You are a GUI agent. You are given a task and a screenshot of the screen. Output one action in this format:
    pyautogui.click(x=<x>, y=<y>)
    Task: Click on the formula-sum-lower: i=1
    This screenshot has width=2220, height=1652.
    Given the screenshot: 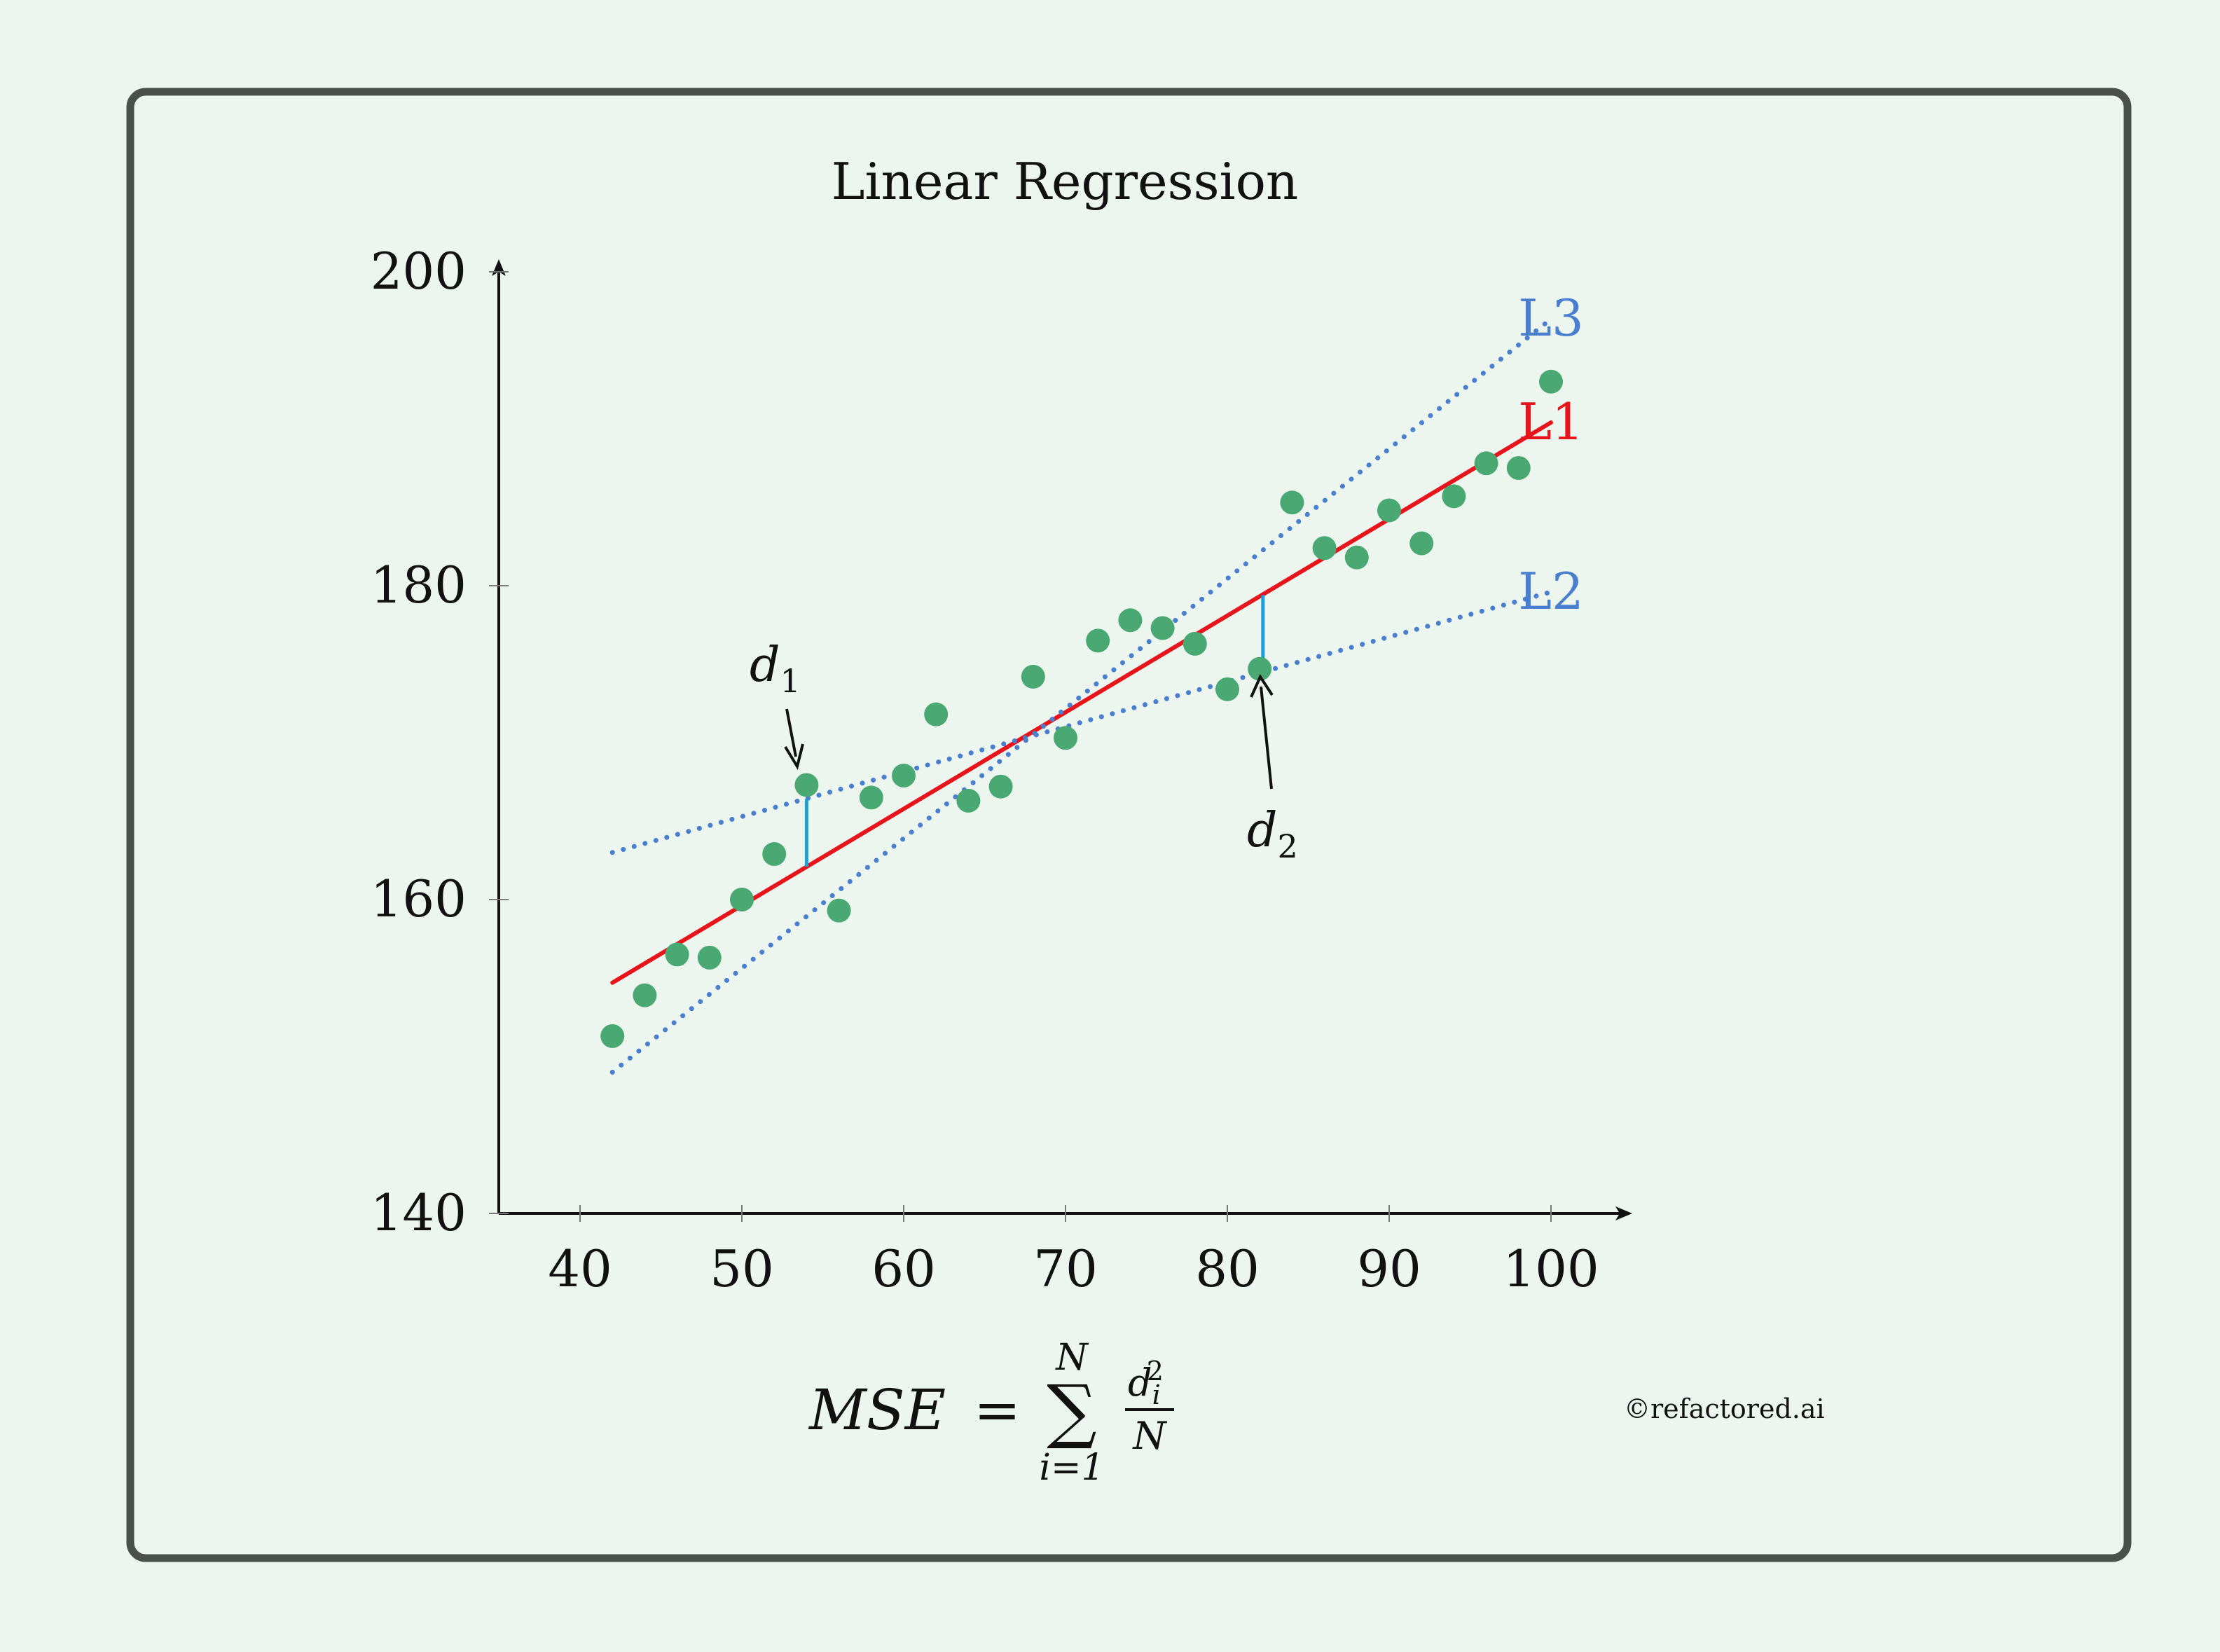 What is the action you would take?
    pyautogui.click(x=1071, y=1468)
    